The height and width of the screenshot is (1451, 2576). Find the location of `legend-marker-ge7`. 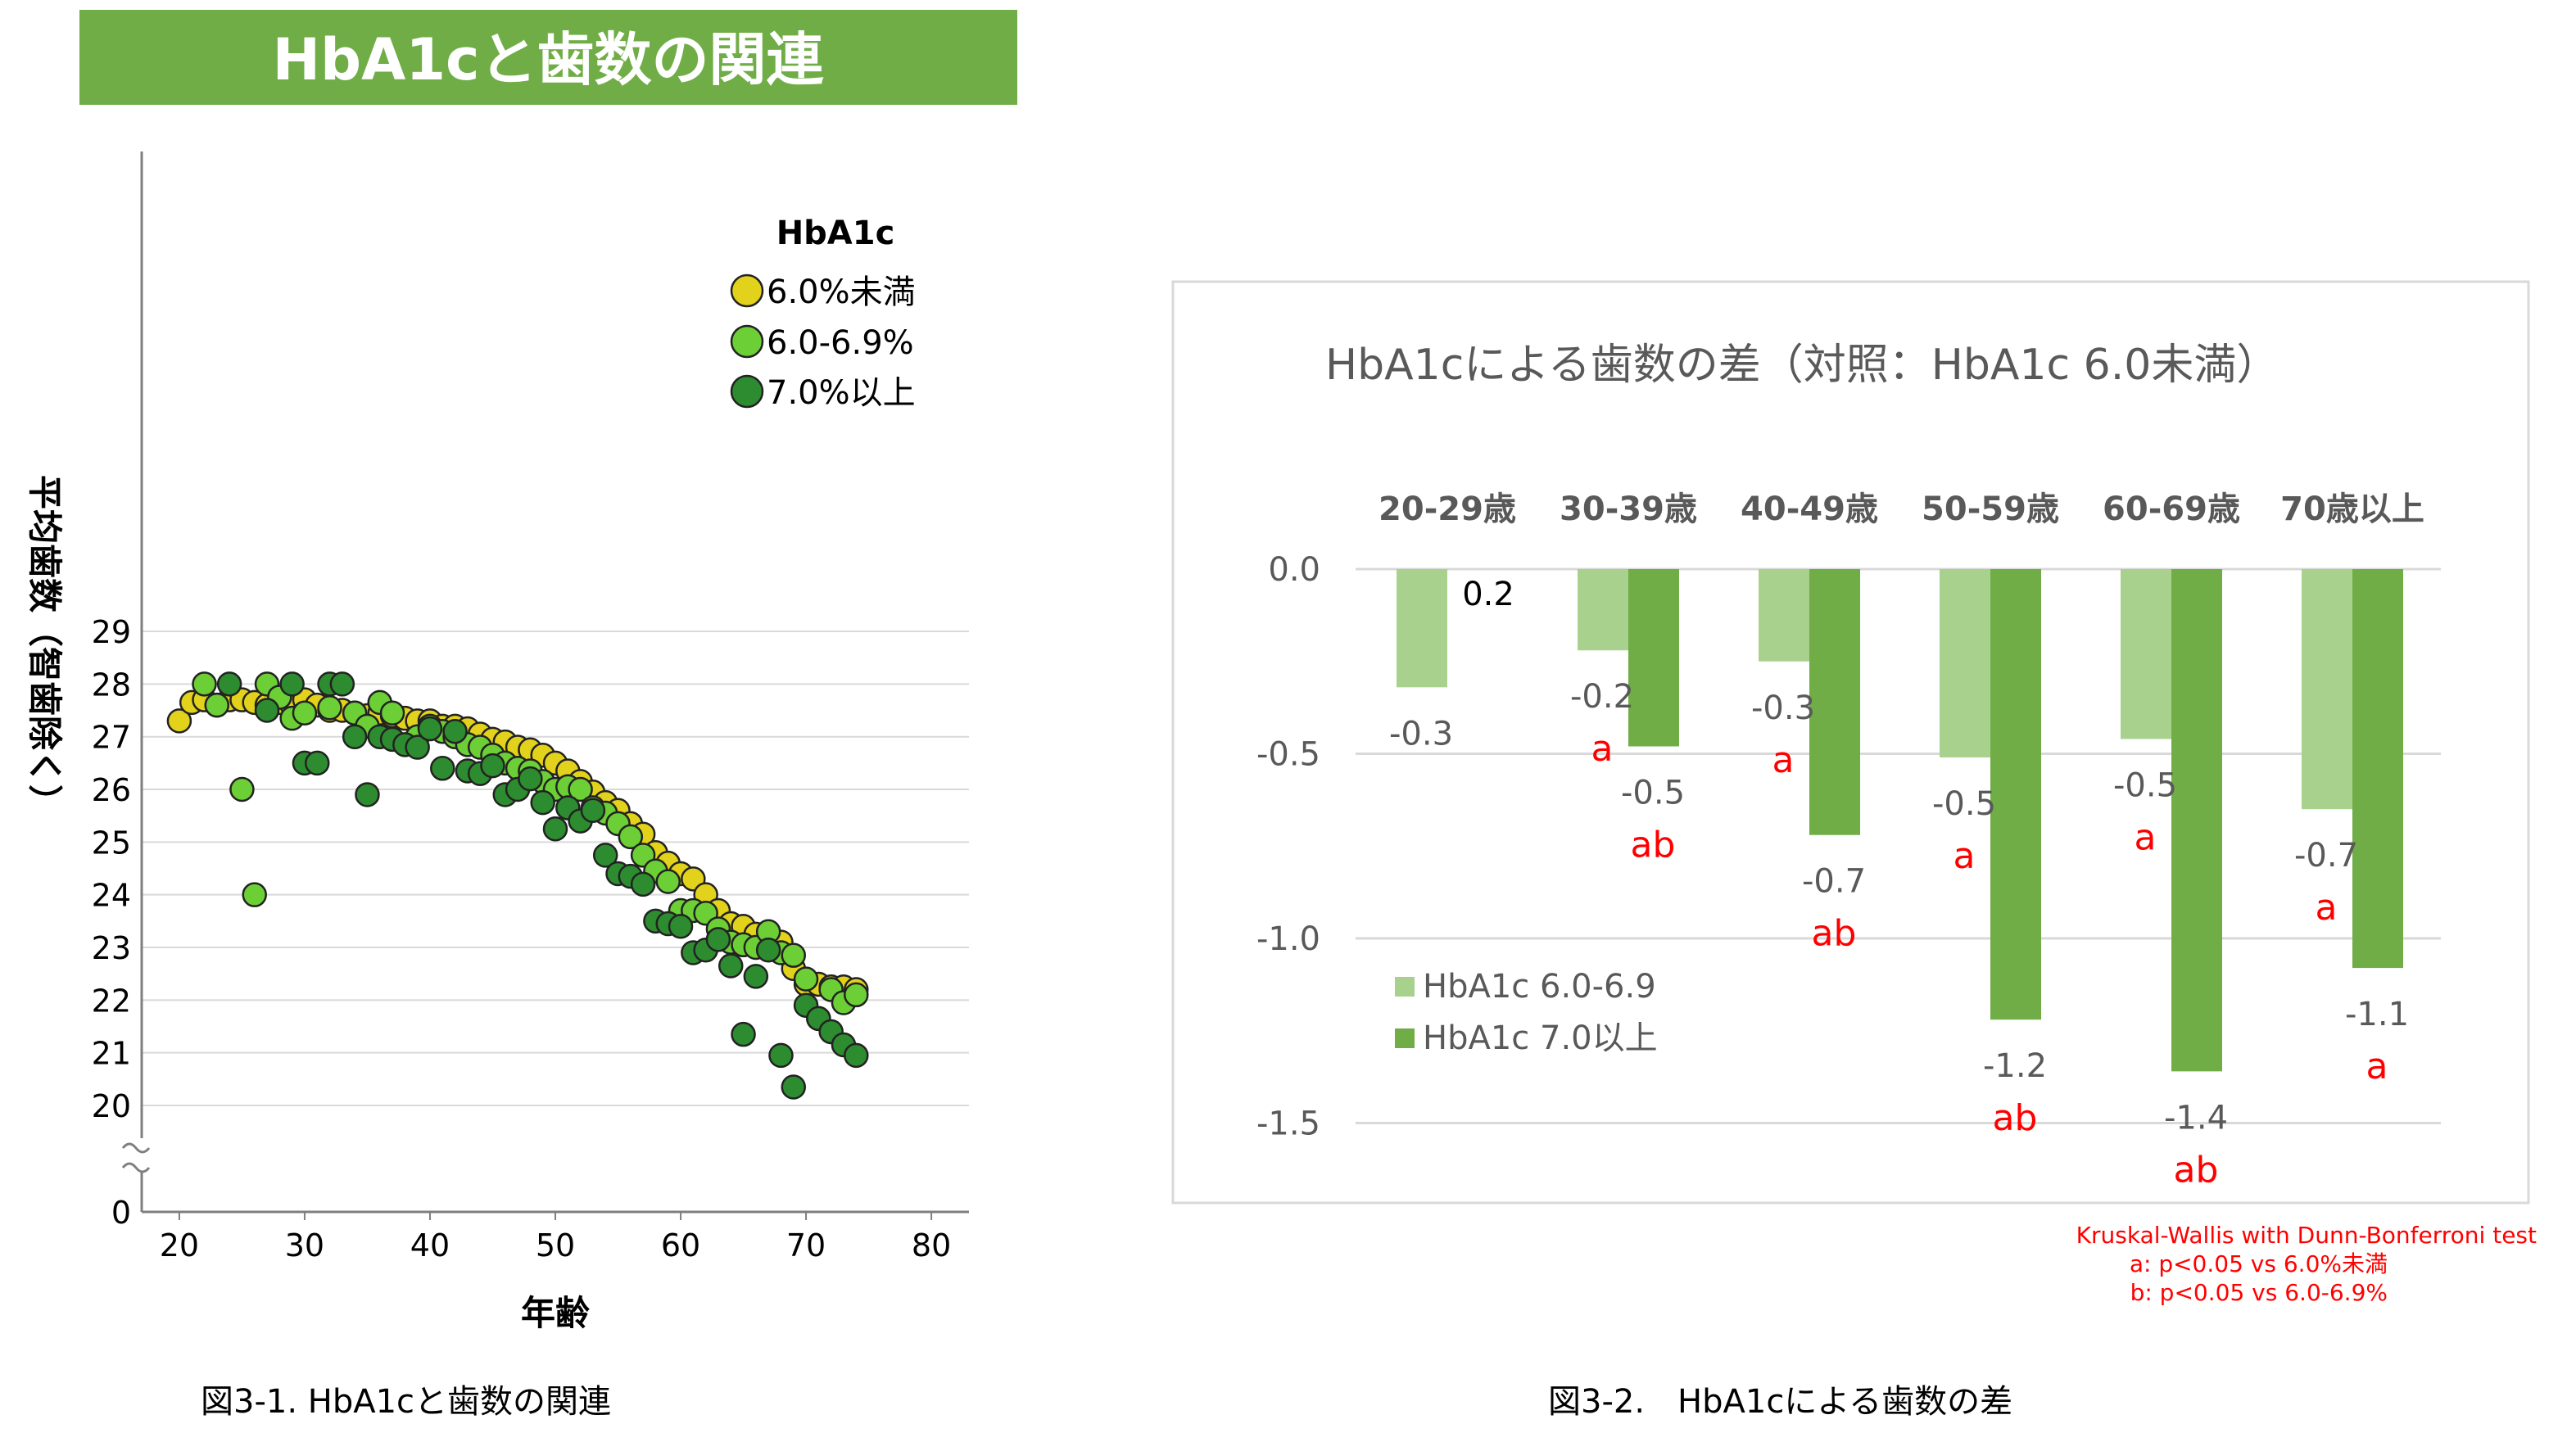

legend-marker-ge7 is located at coordinates (747, 391).